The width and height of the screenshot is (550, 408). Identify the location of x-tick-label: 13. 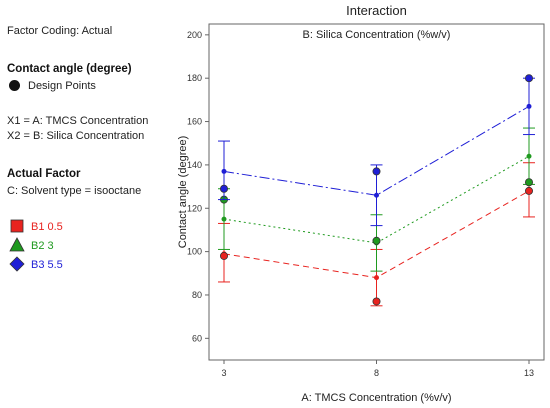
(529, 373).